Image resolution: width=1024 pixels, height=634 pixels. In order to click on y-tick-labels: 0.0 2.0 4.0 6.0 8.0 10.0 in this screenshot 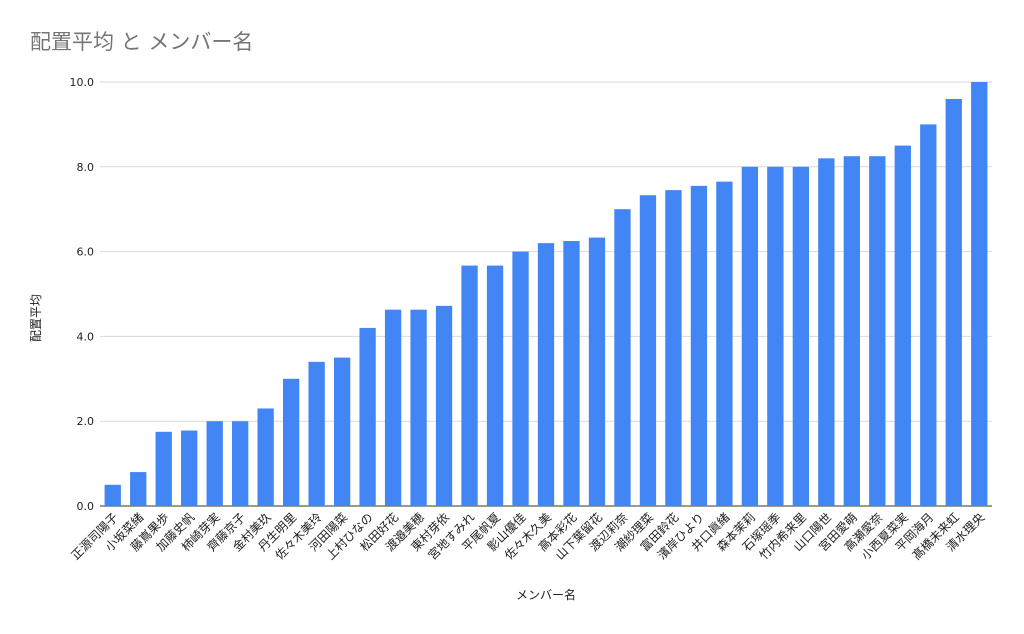, I will do `click(82, 294)`.